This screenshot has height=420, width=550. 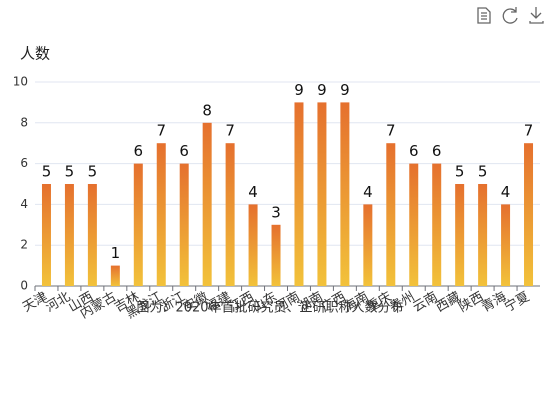 What do you see at coordinates (269, 308) in the screenshot?
I see `source-note: 图为：2020年首批研究员、正研职称人数分布` at bounding box center [269, 308].